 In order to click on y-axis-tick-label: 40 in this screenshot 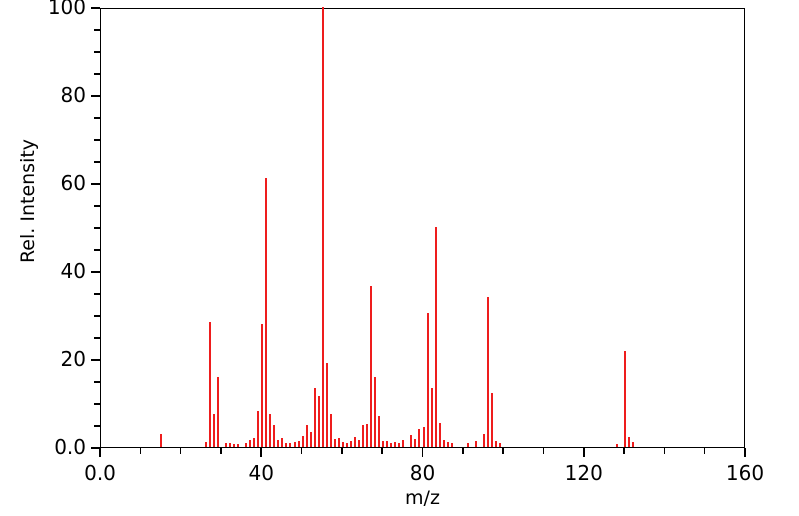, I will do `click(73, 271)`.